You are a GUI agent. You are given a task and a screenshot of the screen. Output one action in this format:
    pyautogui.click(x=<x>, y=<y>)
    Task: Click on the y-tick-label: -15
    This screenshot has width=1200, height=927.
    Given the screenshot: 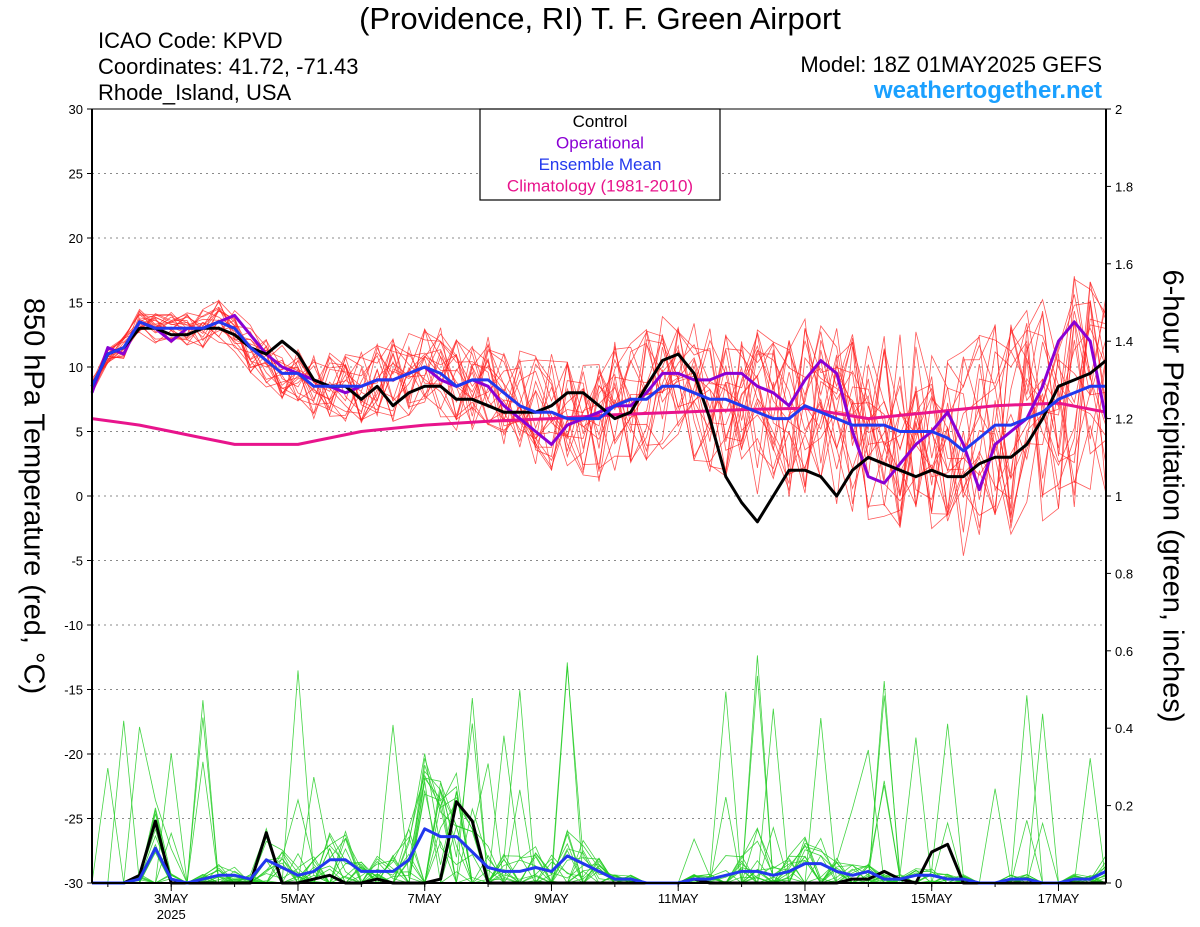 What is the action you would take?
    pyautogui.click(x=73, y=690)
    